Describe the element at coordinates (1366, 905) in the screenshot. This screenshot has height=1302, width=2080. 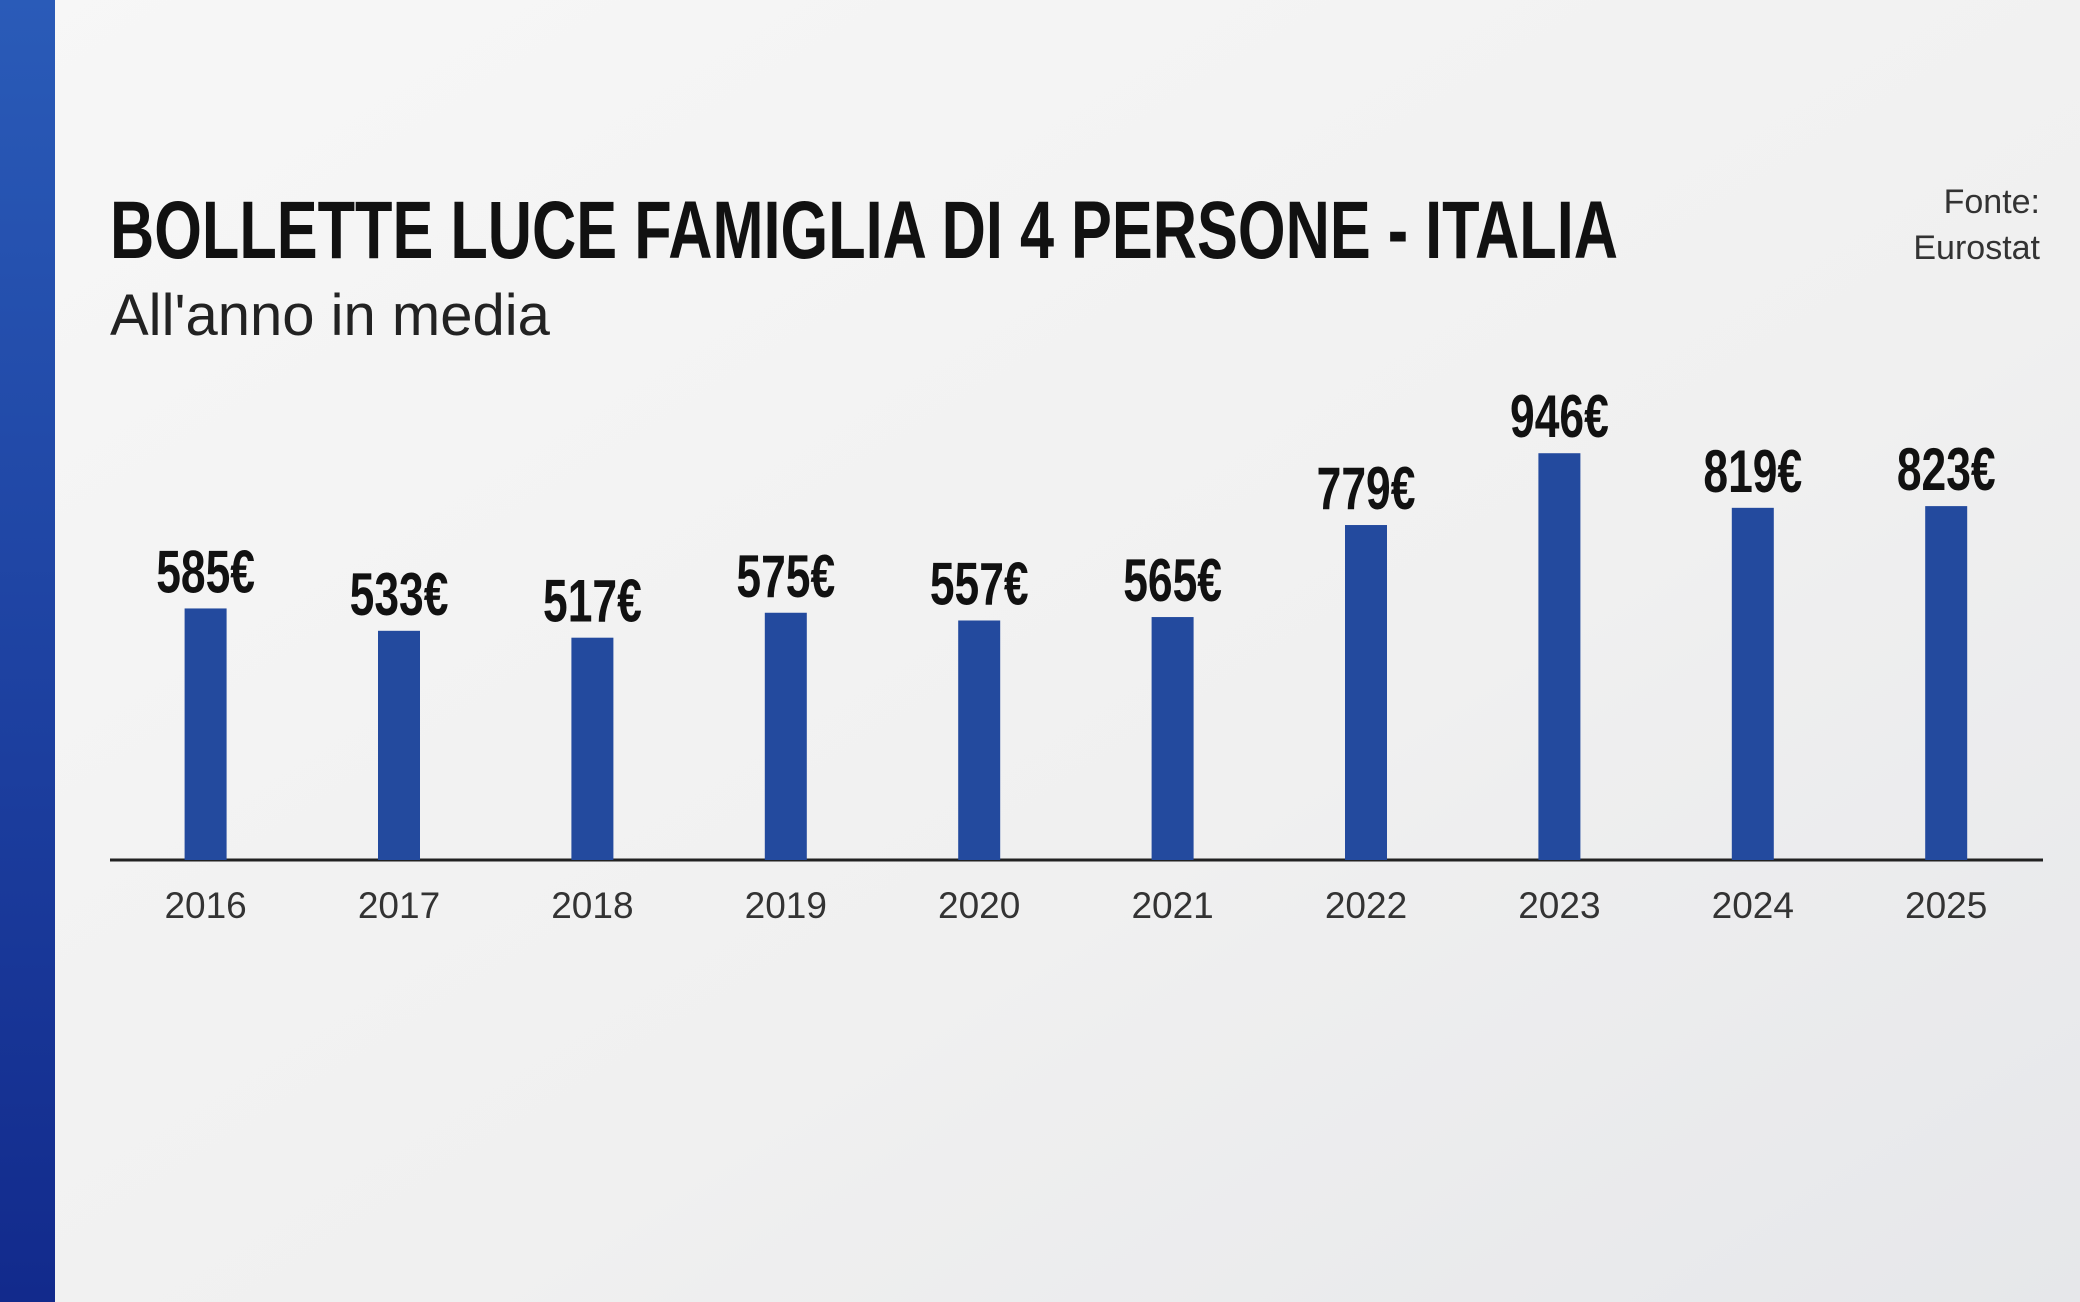
I see `x-tick-label: 2022` at that location.